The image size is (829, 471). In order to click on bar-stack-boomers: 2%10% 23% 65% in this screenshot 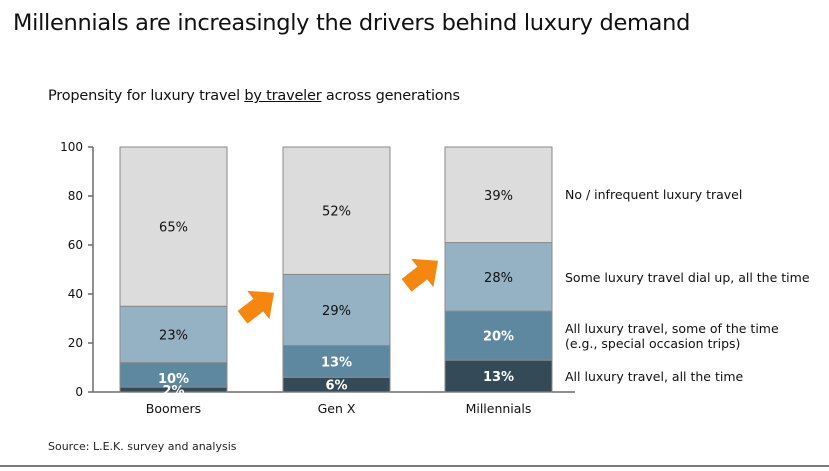, I will do `click(173, 272)`.